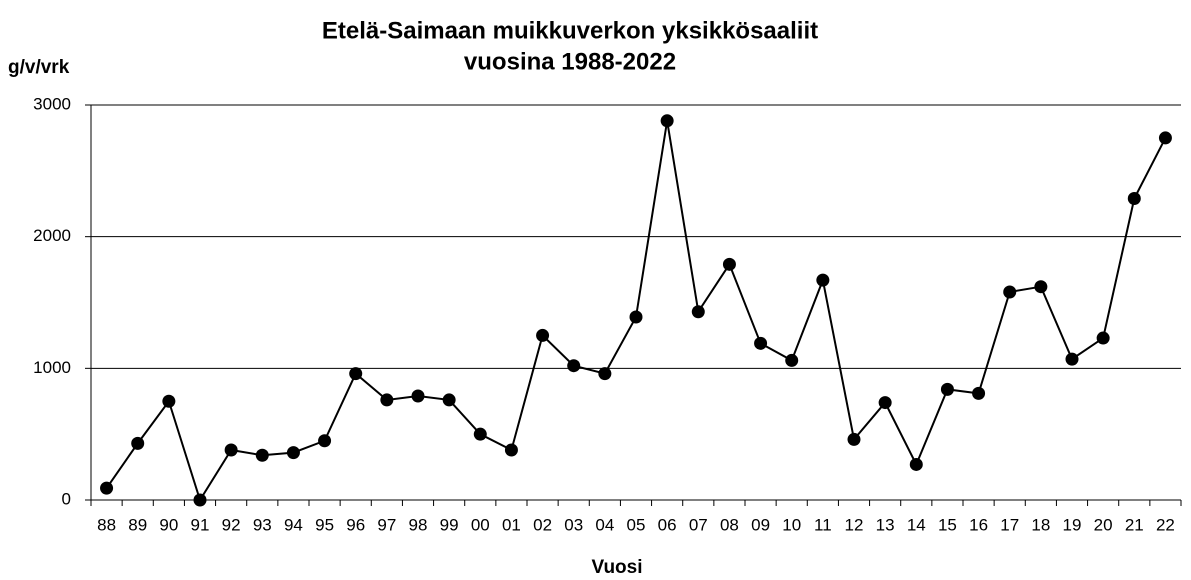 The height and width of the screenshot is (580, 1191). Describe the element at coordinates (1103, 524) in the screenshot. I see `x-tick-label: 20` at that location.